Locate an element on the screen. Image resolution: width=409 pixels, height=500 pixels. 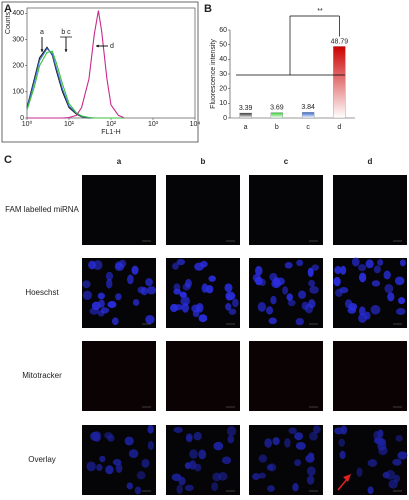
panel-label: A is located at coordinates (8, 9).